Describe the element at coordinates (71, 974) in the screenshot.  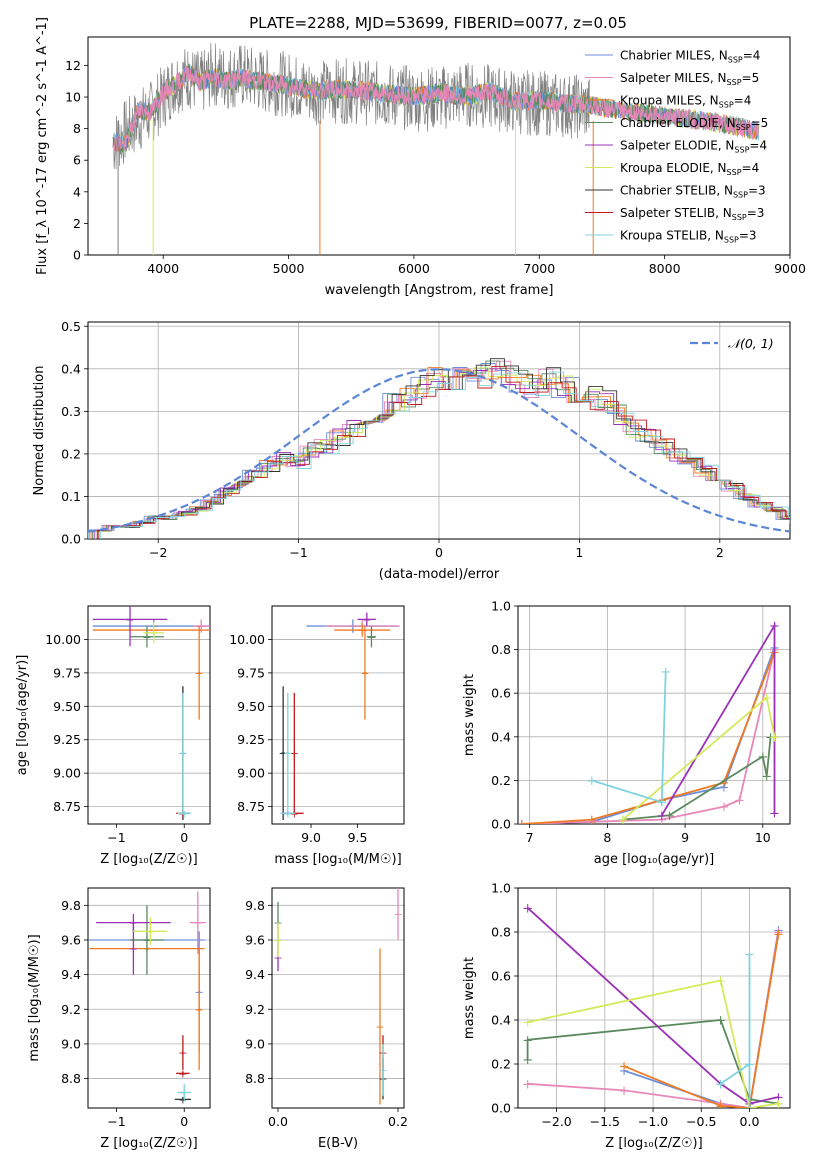
I see `y-tick-label: 9.4` at that location.